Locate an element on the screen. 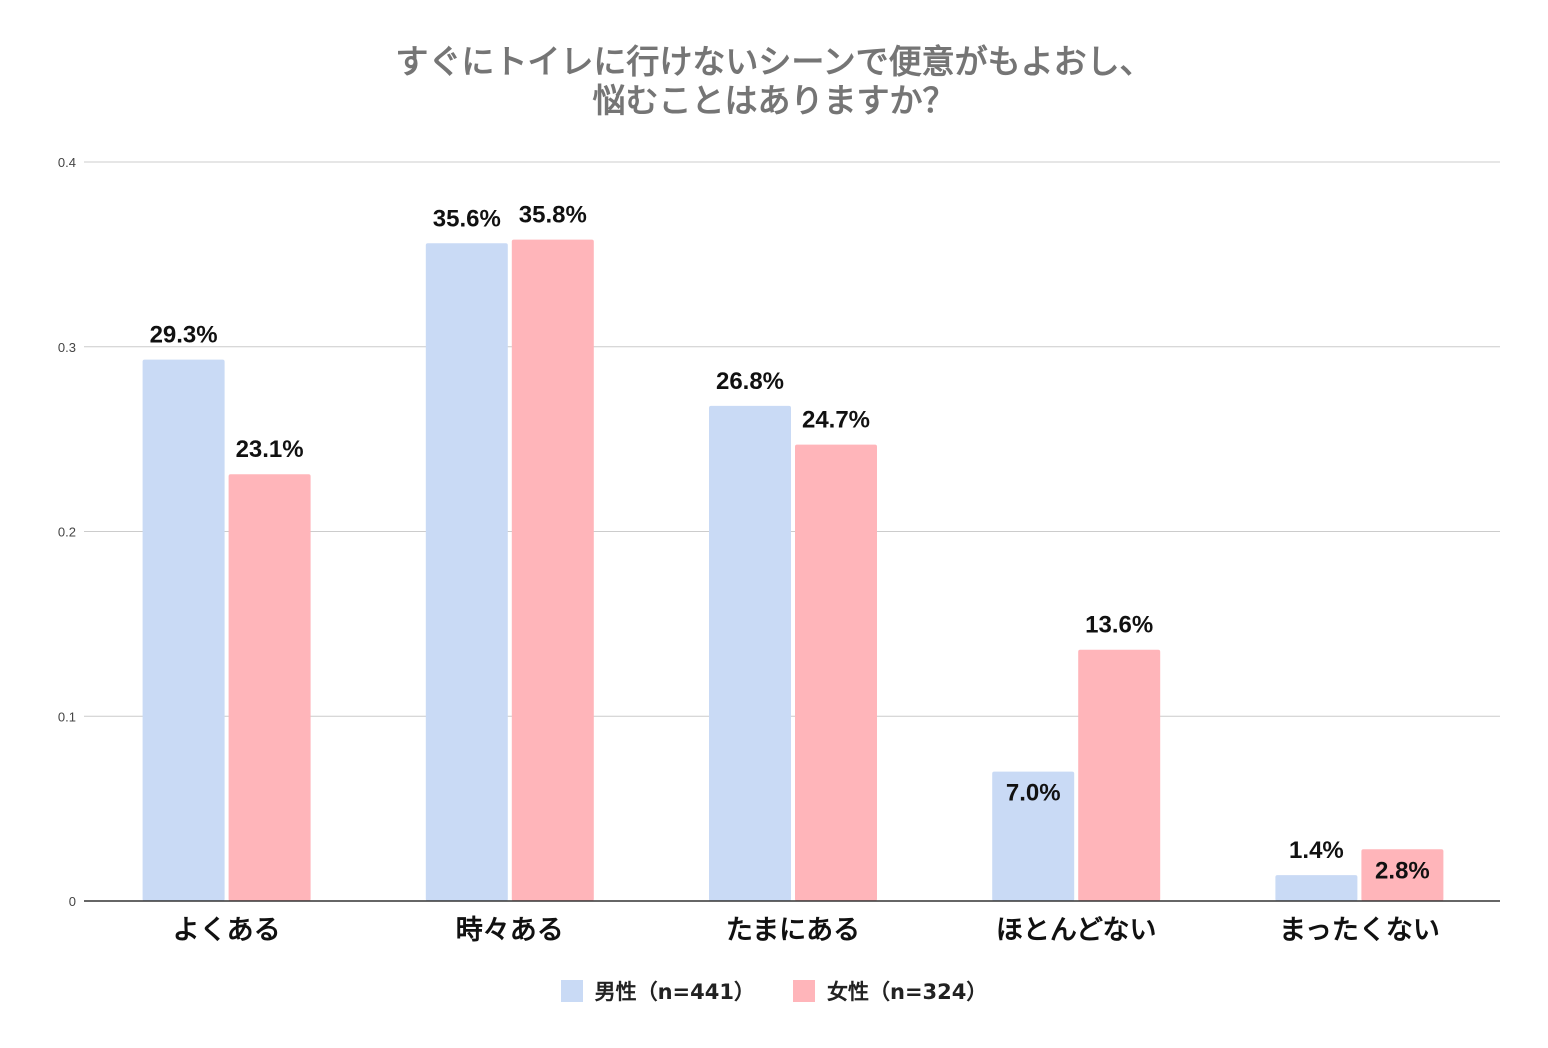 Image resolution: width=1548 pixels, height=1048 pixels. data-label: 1.4% is located at coordinates (1316, 850).